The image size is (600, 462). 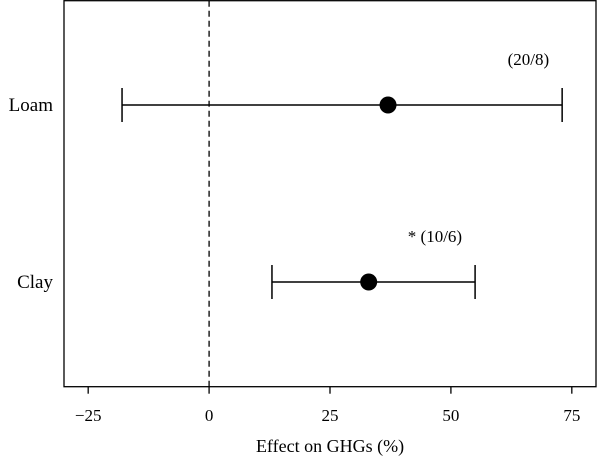 What do you see at coordinates (31, 105) in the screenshot?
I see `category-label: Loam` at bounding box center [31, 105].